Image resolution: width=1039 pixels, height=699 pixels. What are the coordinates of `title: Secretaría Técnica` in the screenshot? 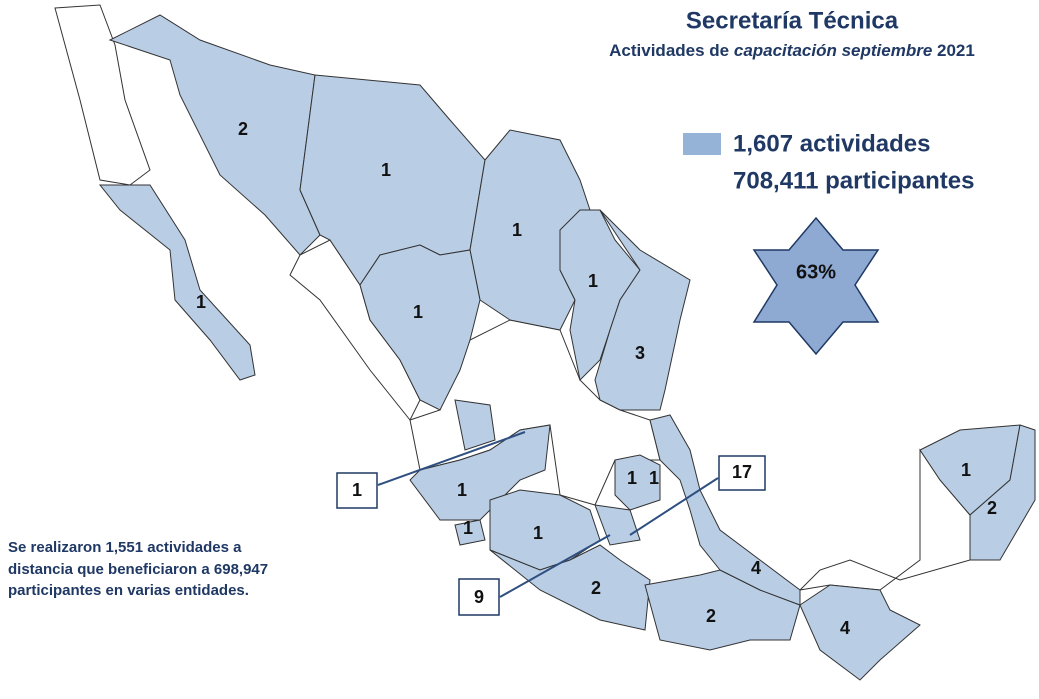 It's located at (792, 20).